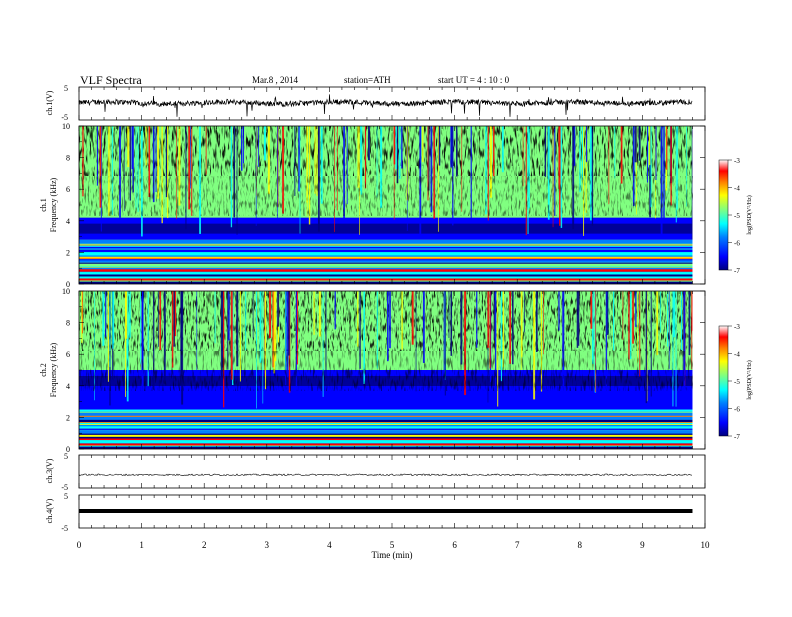 The image size is (792, 617). Describe the element at coordinates (53, 204) in the screenshot. I see `ch1-frequency-axis-label: Frequency (kHz)` at that location.